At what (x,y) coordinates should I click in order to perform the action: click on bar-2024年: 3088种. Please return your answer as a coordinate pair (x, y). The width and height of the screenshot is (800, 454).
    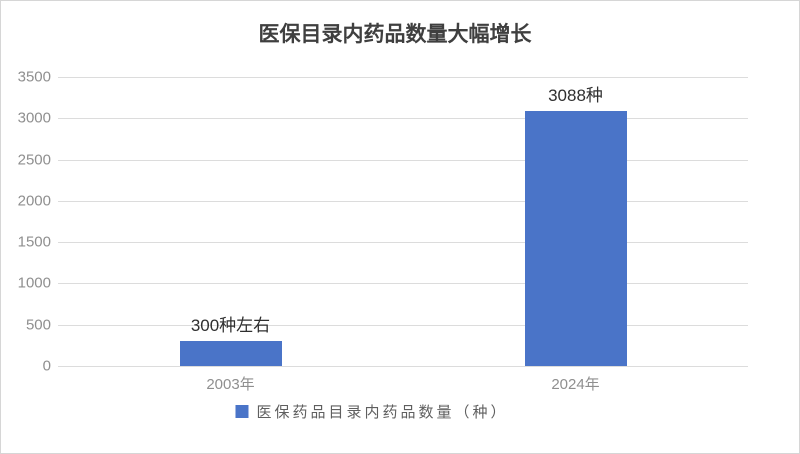
    Looking at the image, I should click on (575, 226).